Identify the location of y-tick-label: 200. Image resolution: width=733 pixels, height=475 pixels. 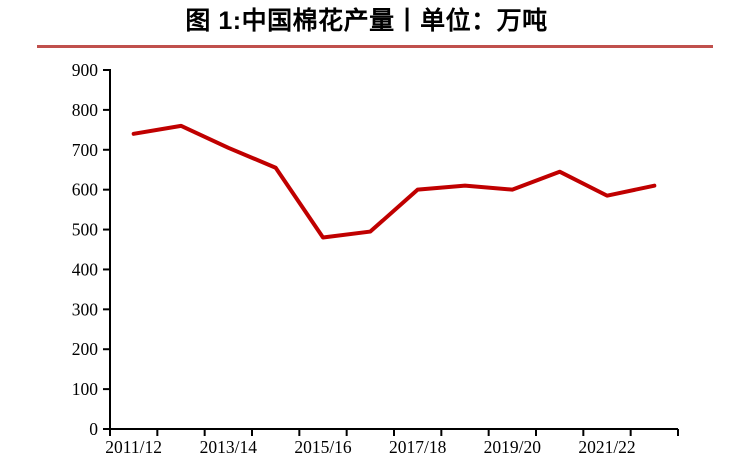
(85, 349).